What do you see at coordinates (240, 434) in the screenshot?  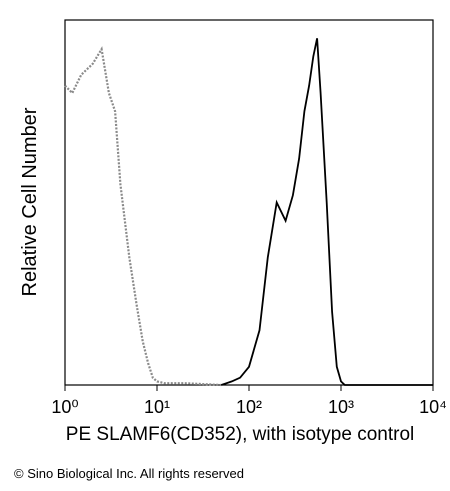 I see `x-axis-label: PE SLAMF6(CD352), with isotype control` at bounding box center [240, 434].